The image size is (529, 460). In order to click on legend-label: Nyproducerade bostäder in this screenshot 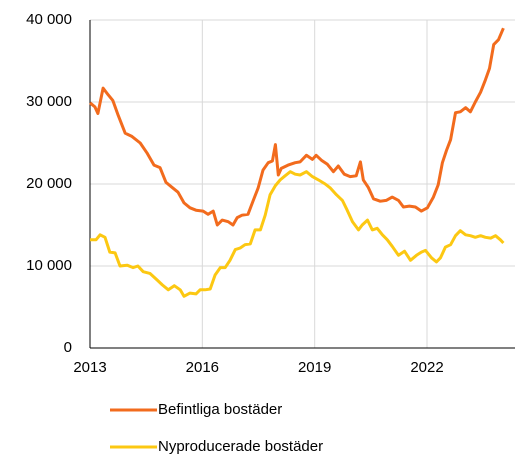, I will do `click(240, 446)`.